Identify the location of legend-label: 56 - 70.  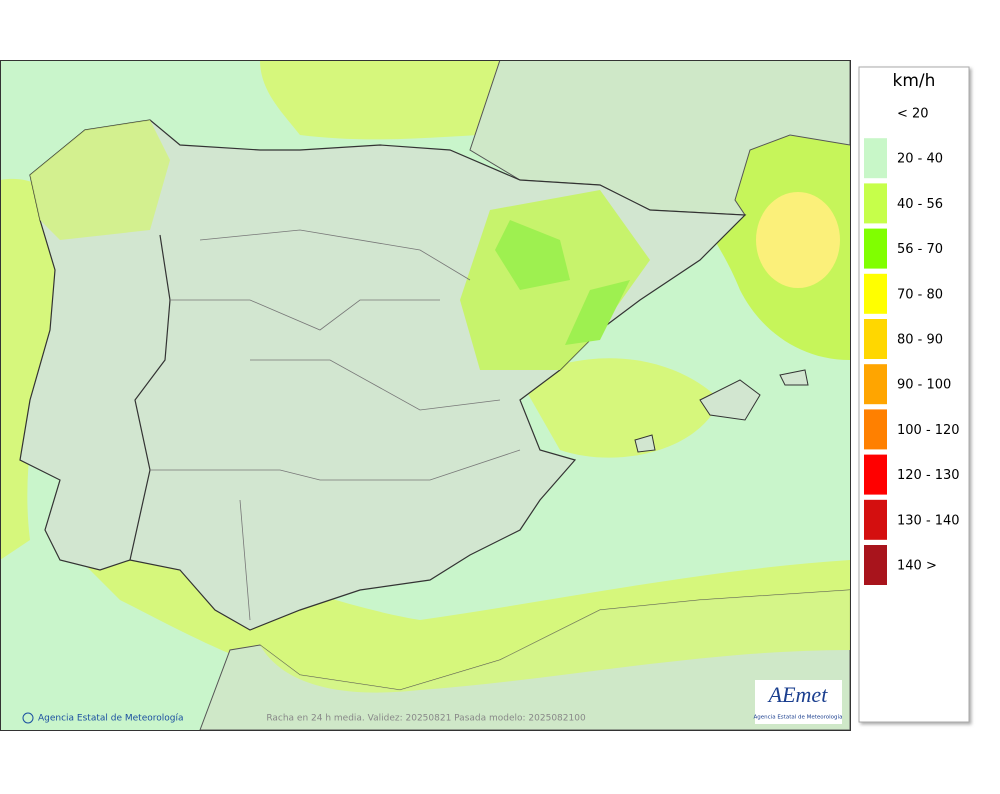
(920, 249).